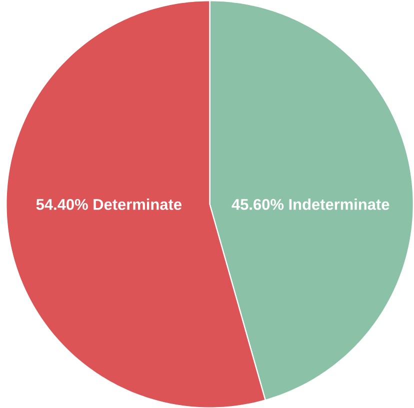 Image resolution: width=414 pixels, height=408 pixels. What do you see at coordinates (339, 204) in the screenshot?
I see `slice-label: Indeterminate` at bounding box center [339, 204].